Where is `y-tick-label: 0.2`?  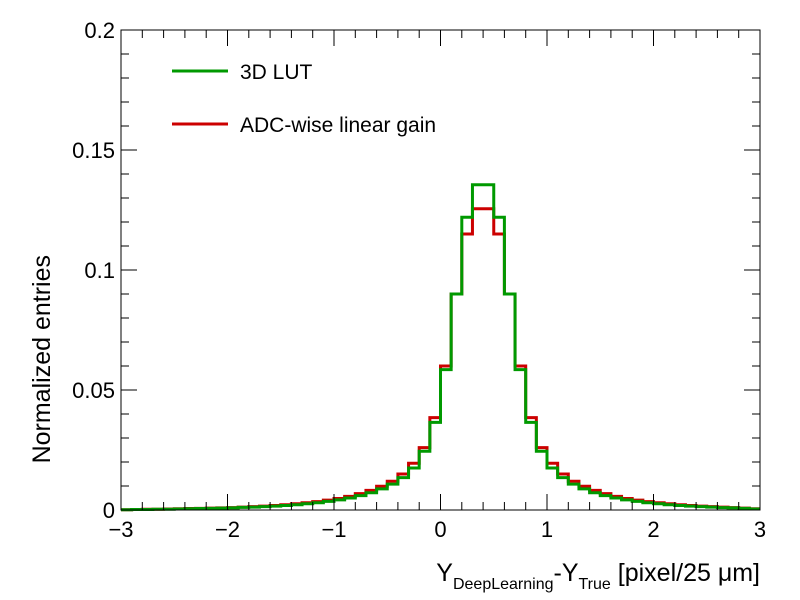 y-tick-label: 0.2 is located at coordinates (99, 30).